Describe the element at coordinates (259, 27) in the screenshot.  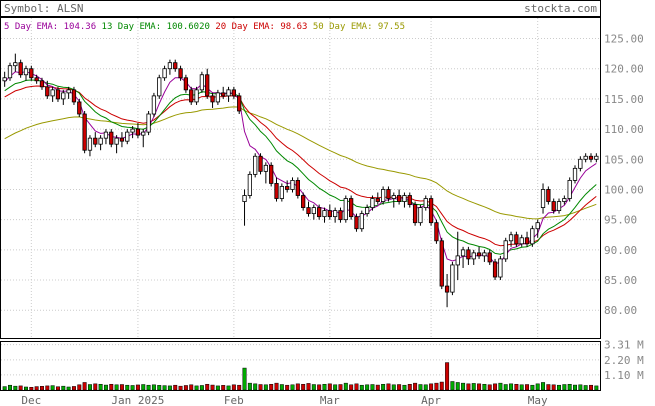
I see `legend-item-3: 20 Day EMA: 98.63` at that location.